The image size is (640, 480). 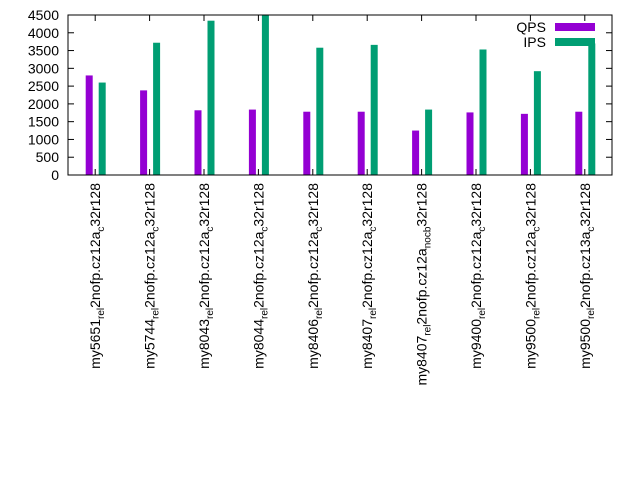 What do you see at coordinates (260, 276) in the screenshot?
I see `x-tick-label-4: my8044rel2nofp.cz12ac32r128` at bounding box center [260, 276].